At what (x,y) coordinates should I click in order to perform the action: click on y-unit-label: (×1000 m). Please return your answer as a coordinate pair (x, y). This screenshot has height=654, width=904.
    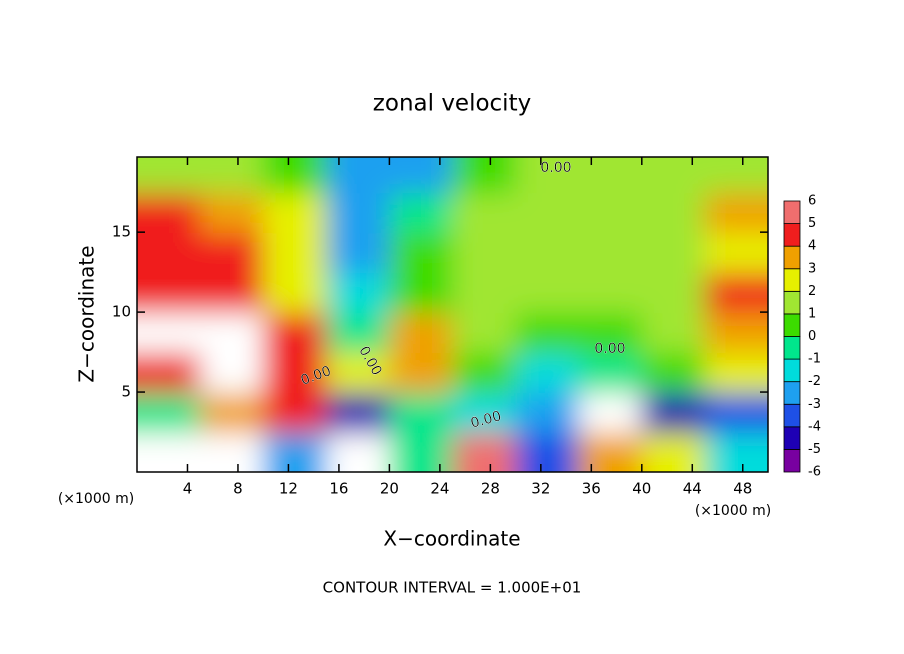
    Looking at the image, I should click on (96, 499).